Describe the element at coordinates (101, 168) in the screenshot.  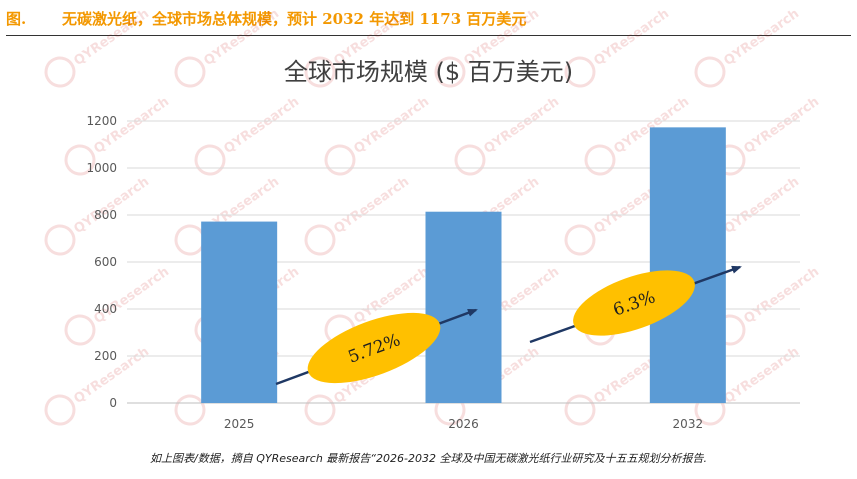
I see `y-tick-label: 1000` at that location.